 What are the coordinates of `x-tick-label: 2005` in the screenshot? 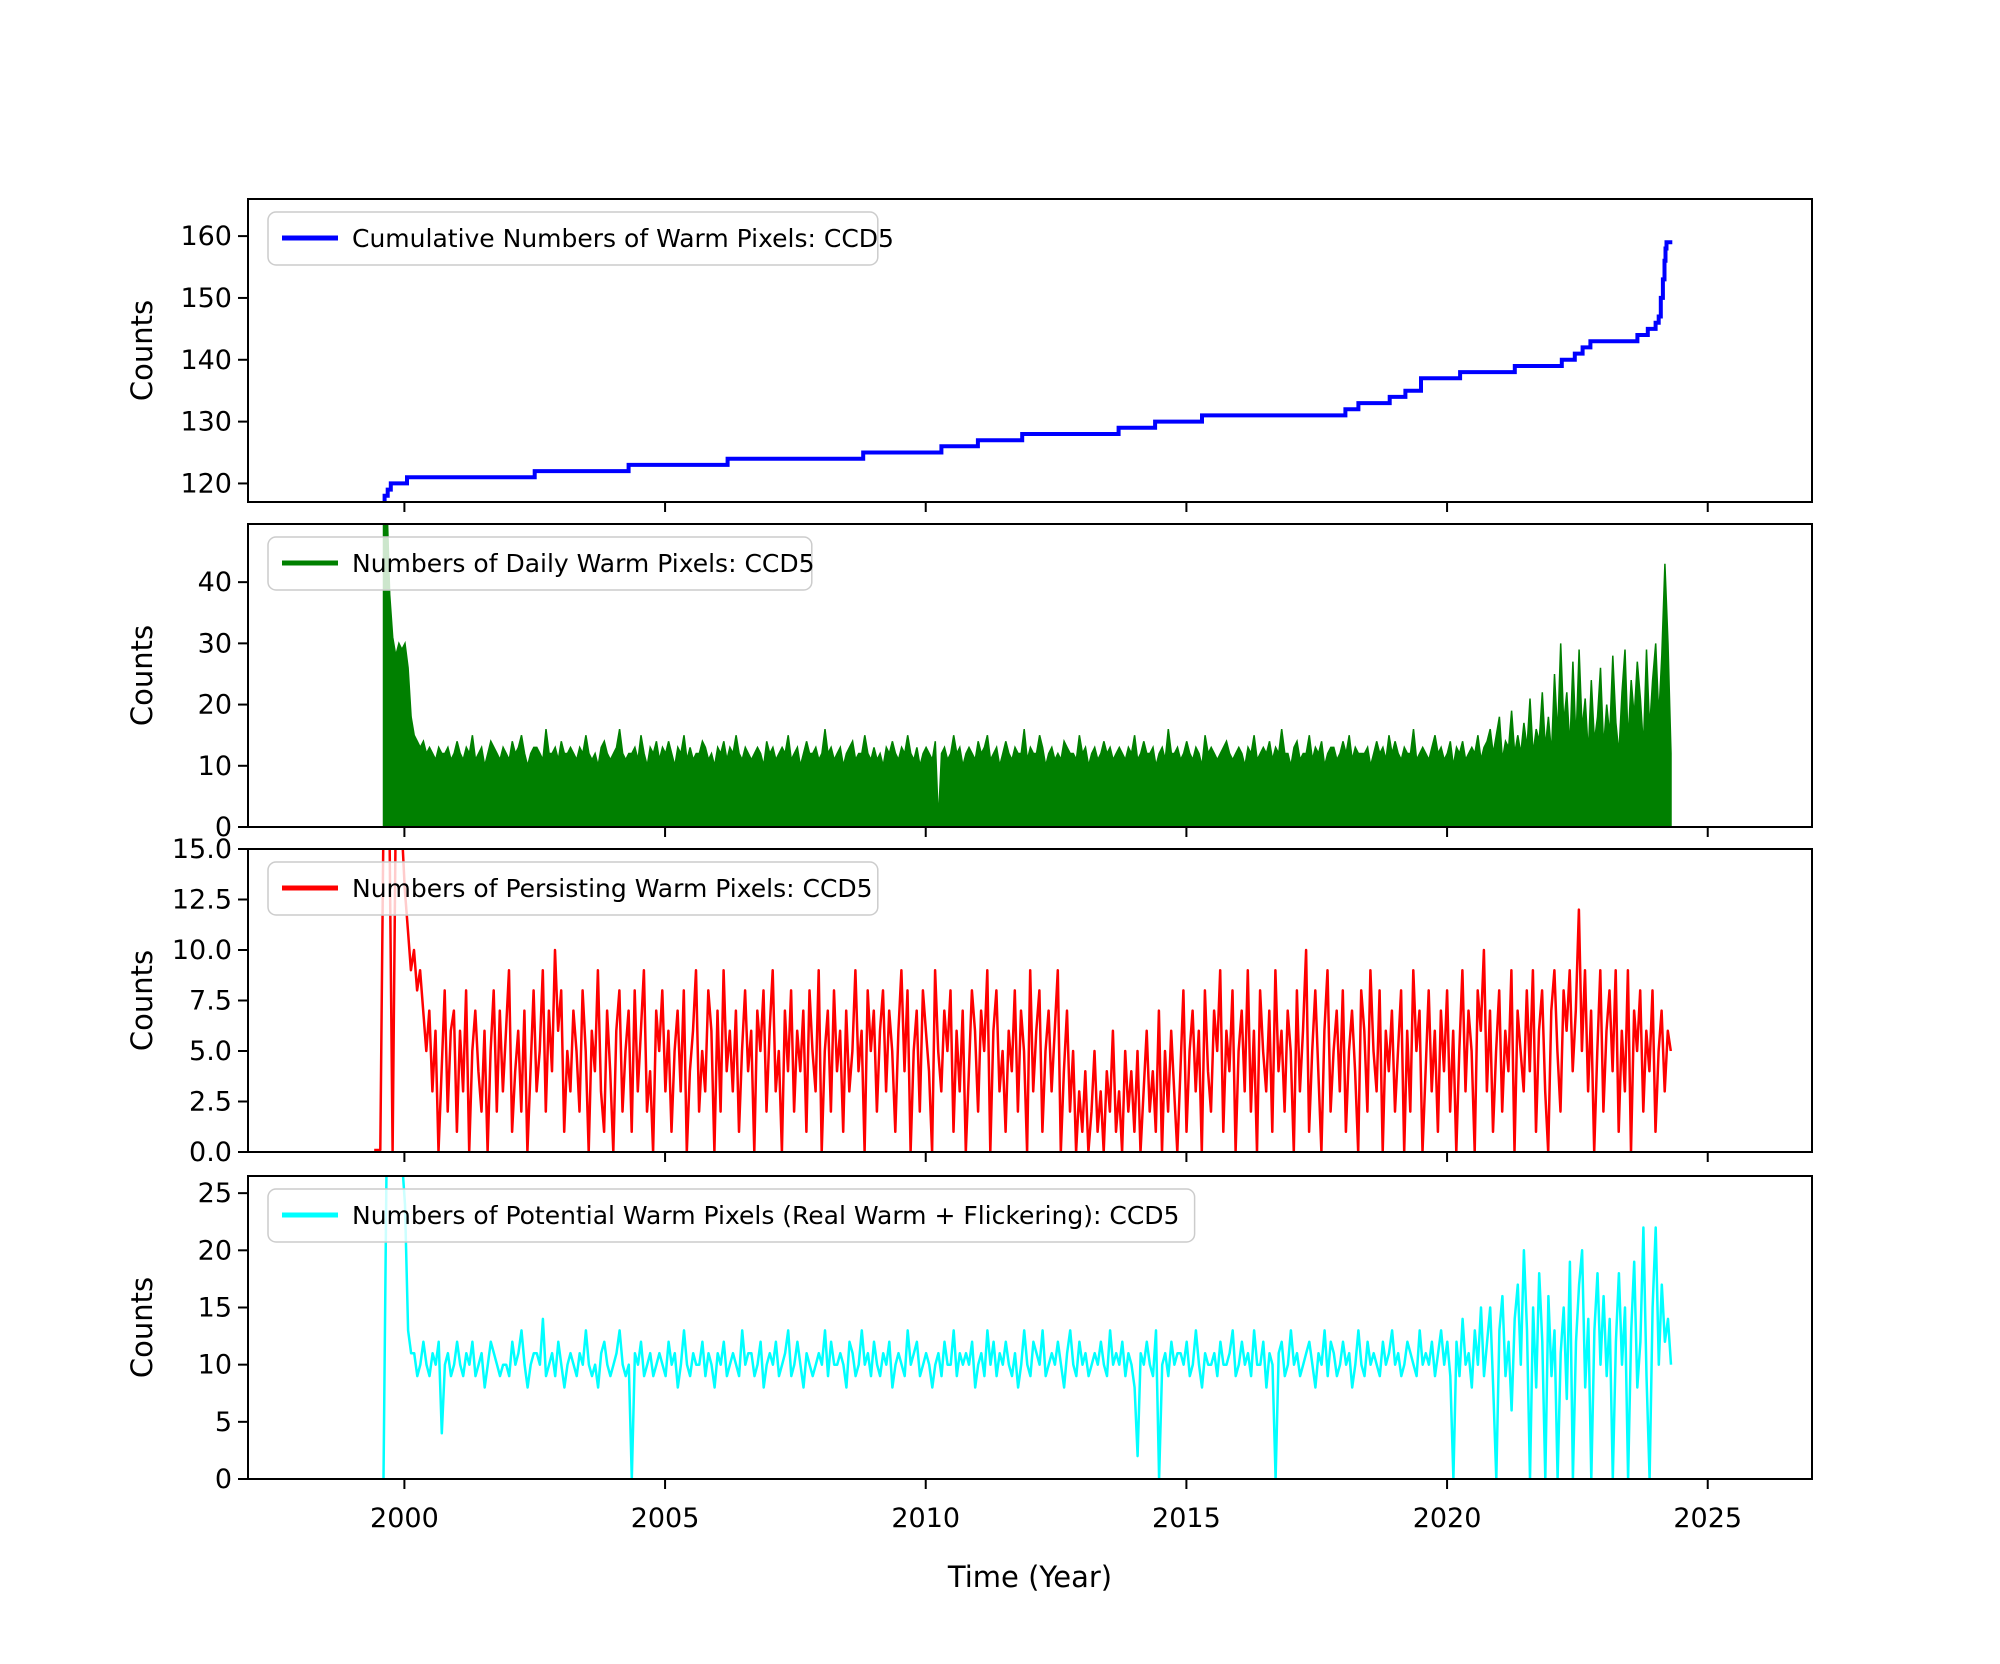 It's located at (665, 1518).